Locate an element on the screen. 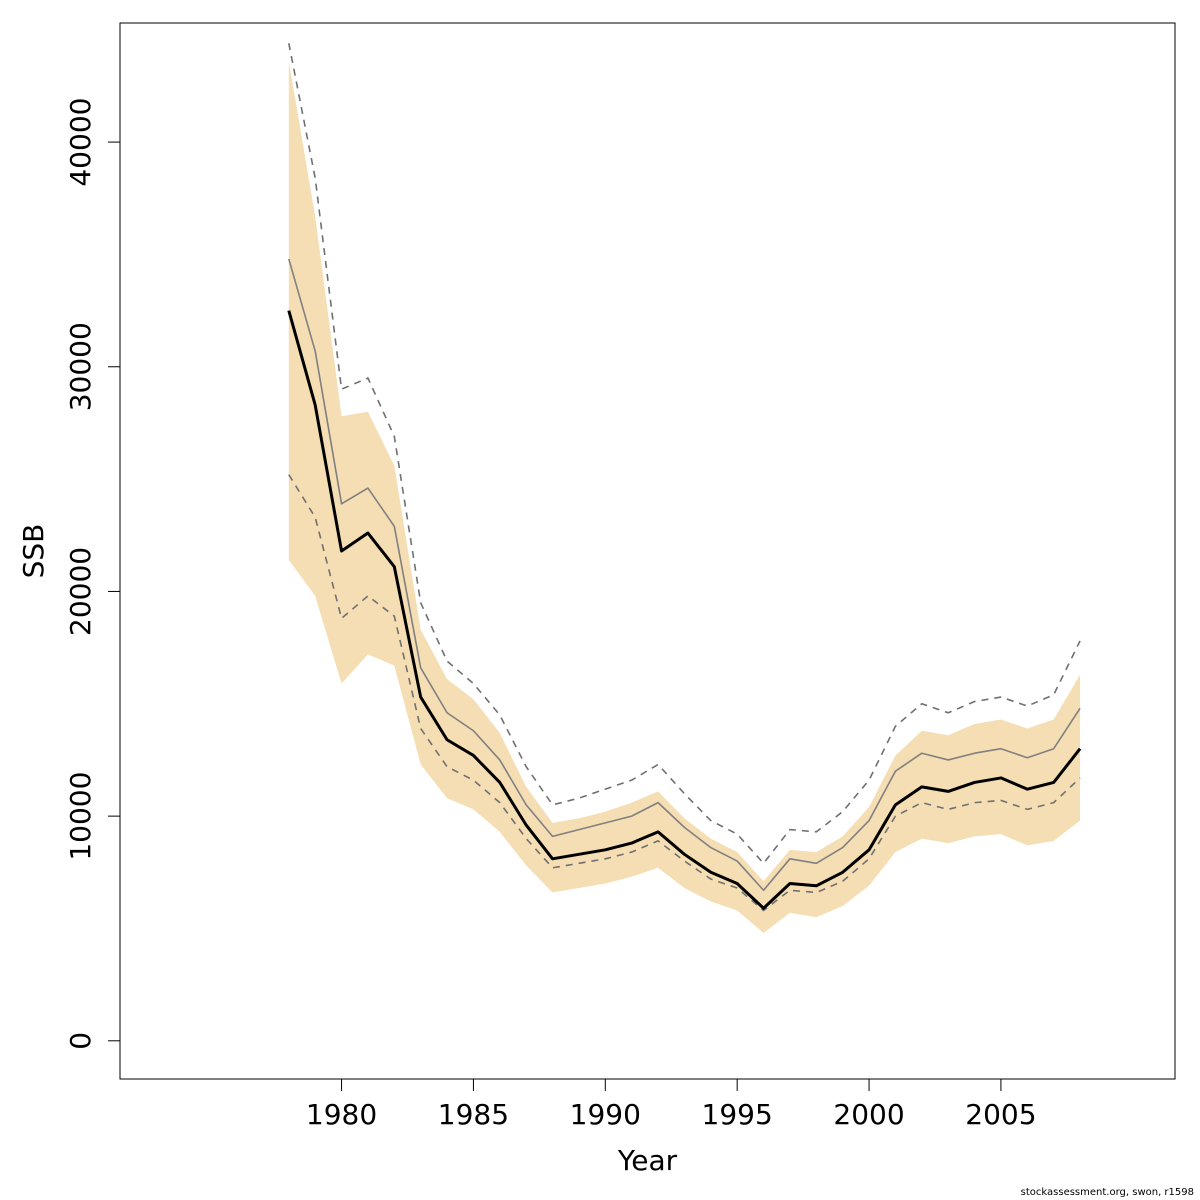  x-tick-label: 2000 is located at coordinates (868, 1114).